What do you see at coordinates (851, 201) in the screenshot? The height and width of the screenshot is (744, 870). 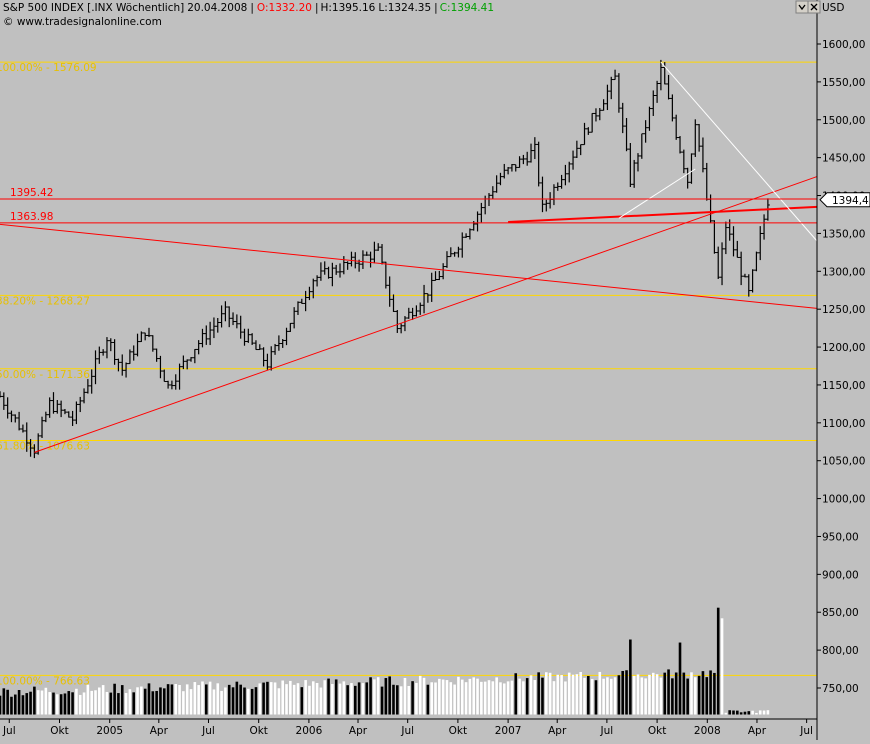 I see `last-price-label: 1394,41` at bounding box center [851, 201].